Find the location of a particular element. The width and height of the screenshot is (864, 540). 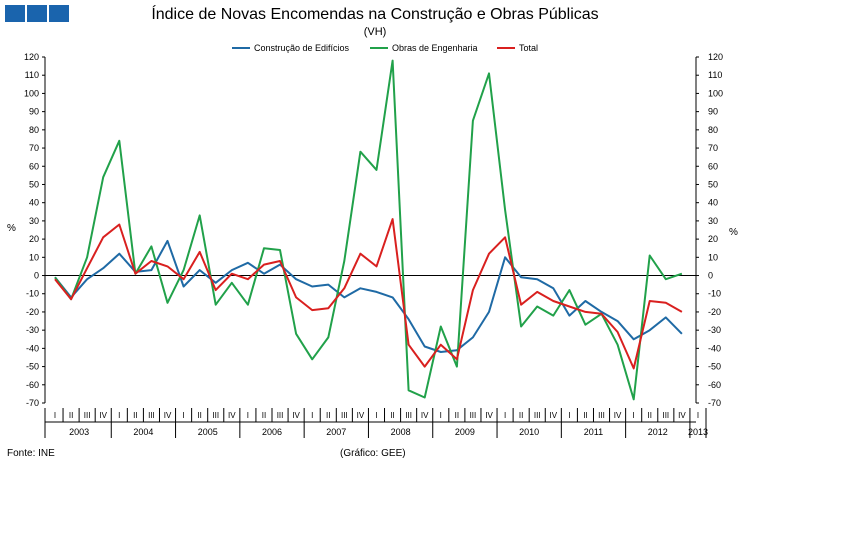

y-tick-label-left: -30 is located at coordinates (32, 330).